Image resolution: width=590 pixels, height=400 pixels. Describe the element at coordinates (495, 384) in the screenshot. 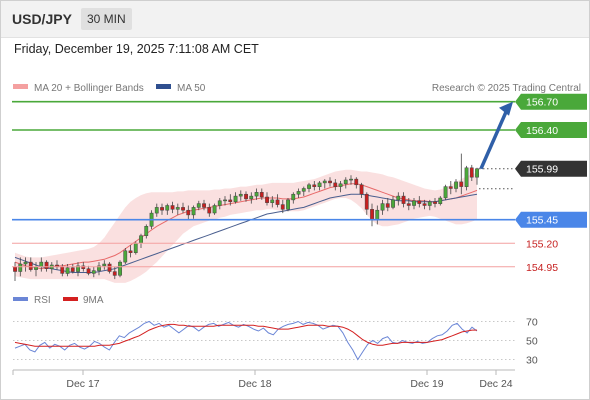

I see `x-tick-label: Dec 24` at that location.